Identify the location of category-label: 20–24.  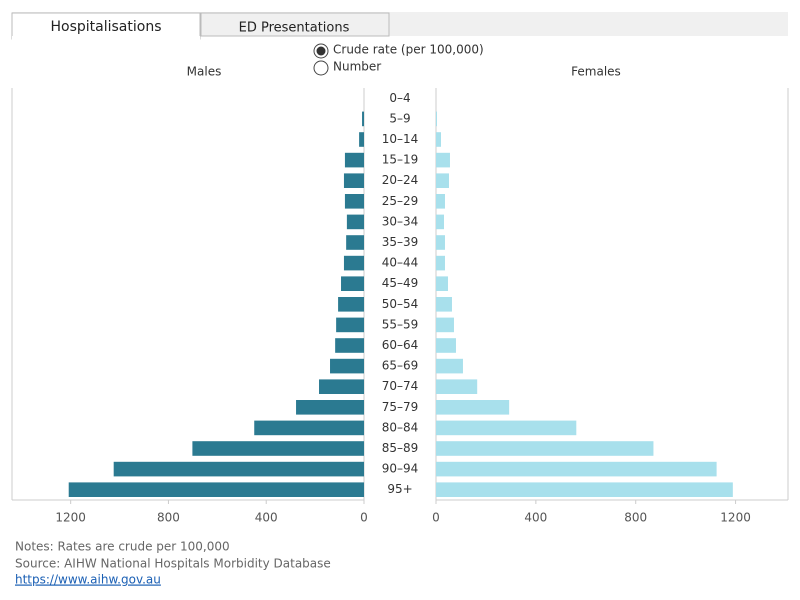
(400, 180).